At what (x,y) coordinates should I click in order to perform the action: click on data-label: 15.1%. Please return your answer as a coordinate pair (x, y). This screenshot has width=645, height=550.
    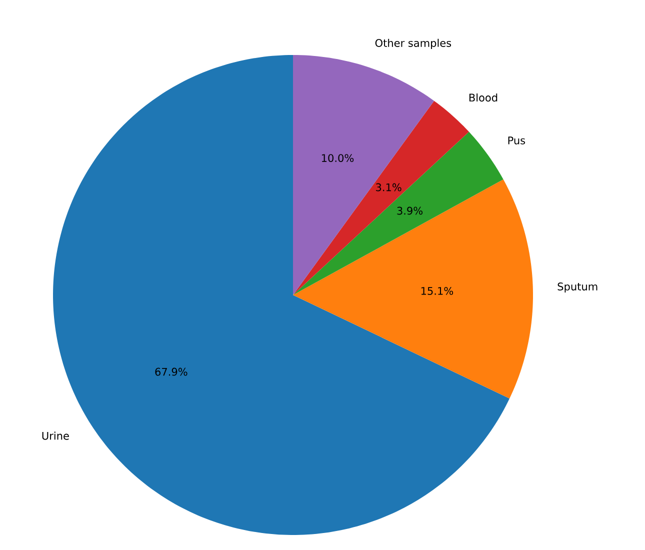
    Looking at the image, I should click on (437, 290).